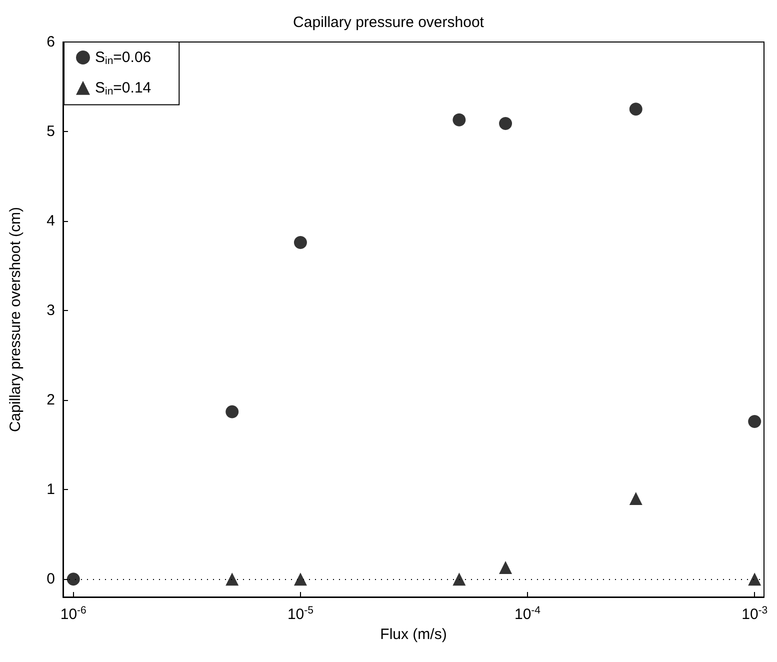 This screenshot has height=662, width=777. I want to click on y-axis-title: Capillary pressure overshoot (cm), so click(15, 319).